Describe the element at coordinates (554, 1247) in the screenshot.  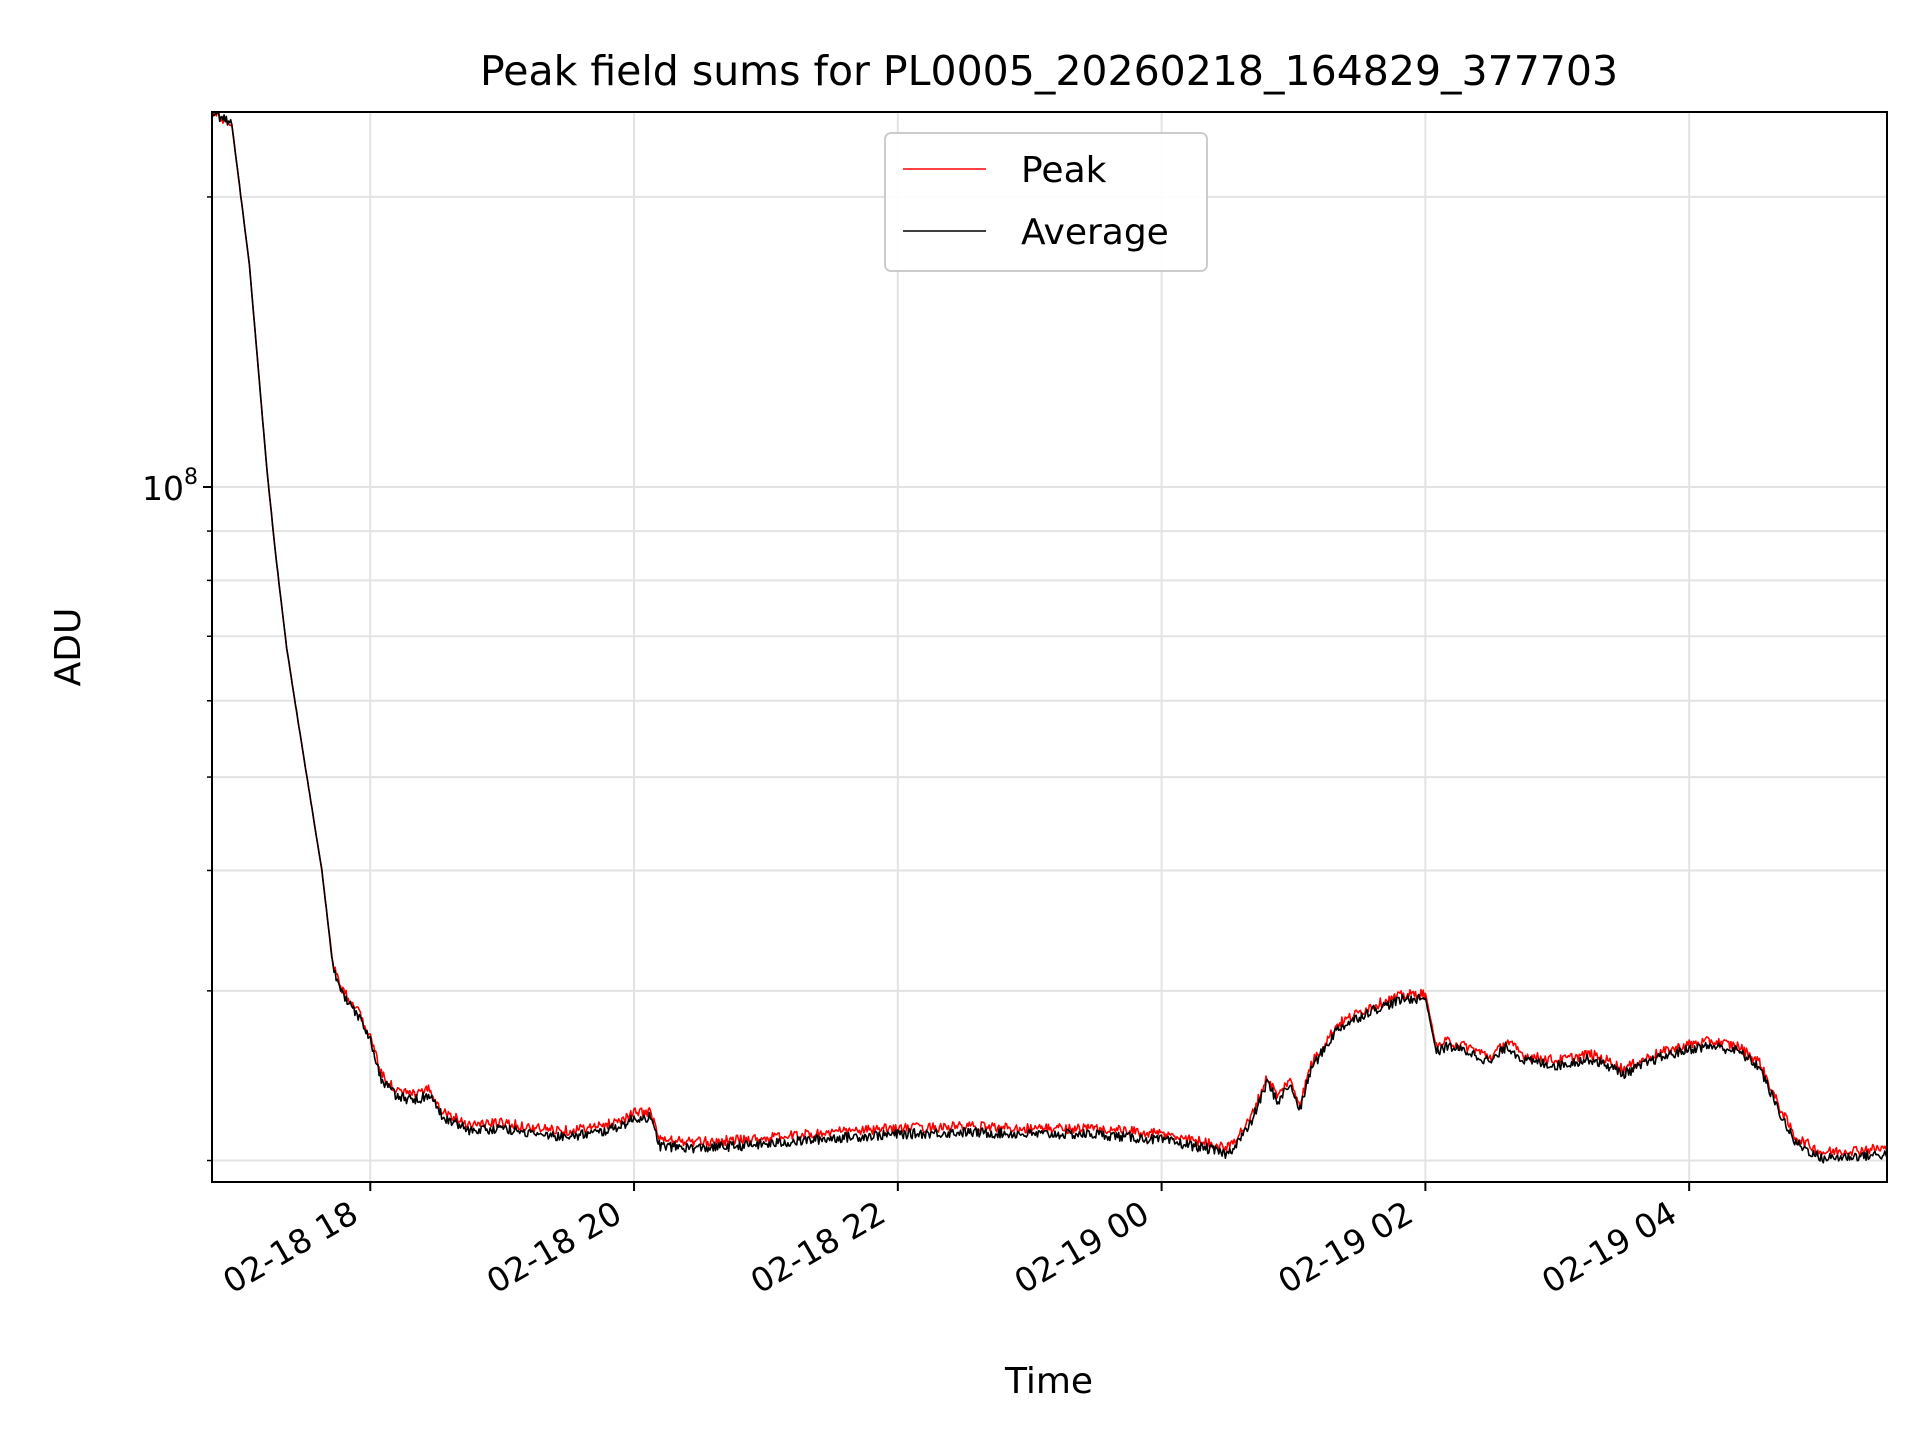
I see `x-tick-label: 02-18 20` at that location.